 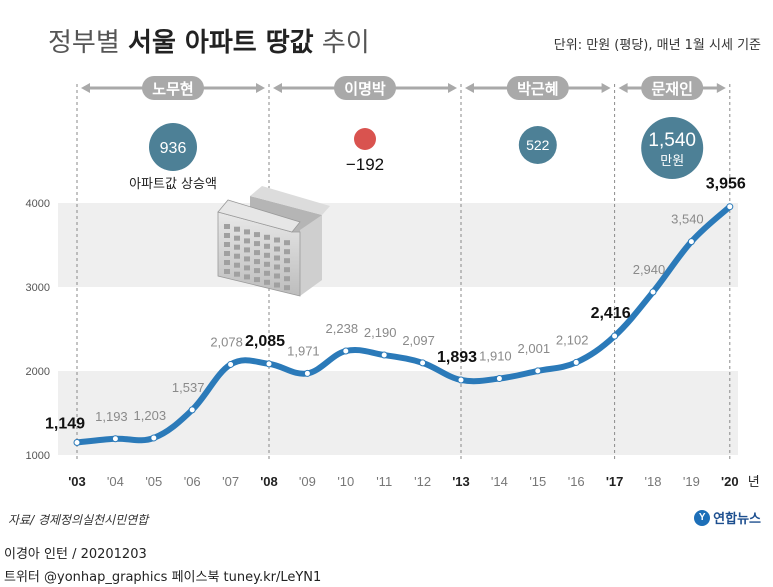 What do you see at coordinates (38, 372) in the screenshot?
I see `y-tick-label-1: 2000` at bounding box center [38, 372].